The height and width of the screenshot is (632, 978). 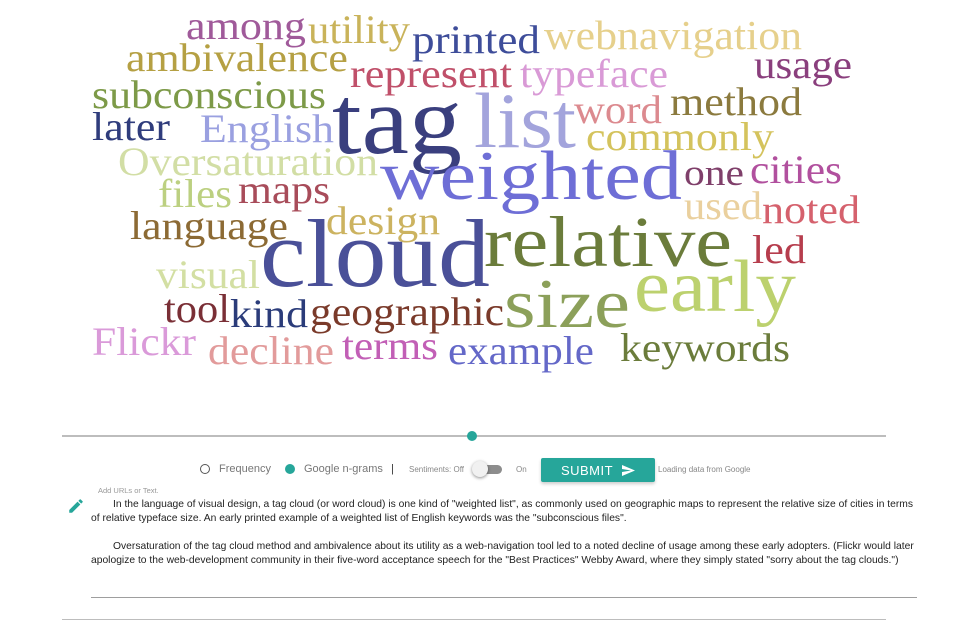 What do you see at coordinates (284, 189) in the screenshot?
I see `cloud-word: maps` at bounding box center [284, 189].